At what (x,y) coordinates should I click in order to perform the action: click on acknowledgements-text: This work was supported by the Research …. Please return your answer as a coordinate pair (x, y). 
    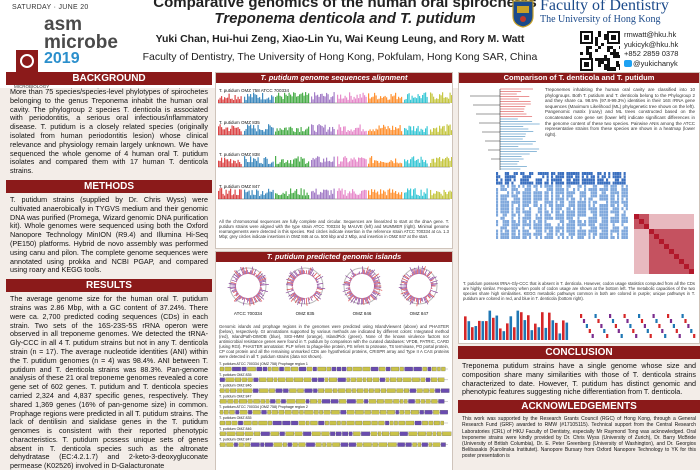
    Looking at the image, I should click on (579, 438).